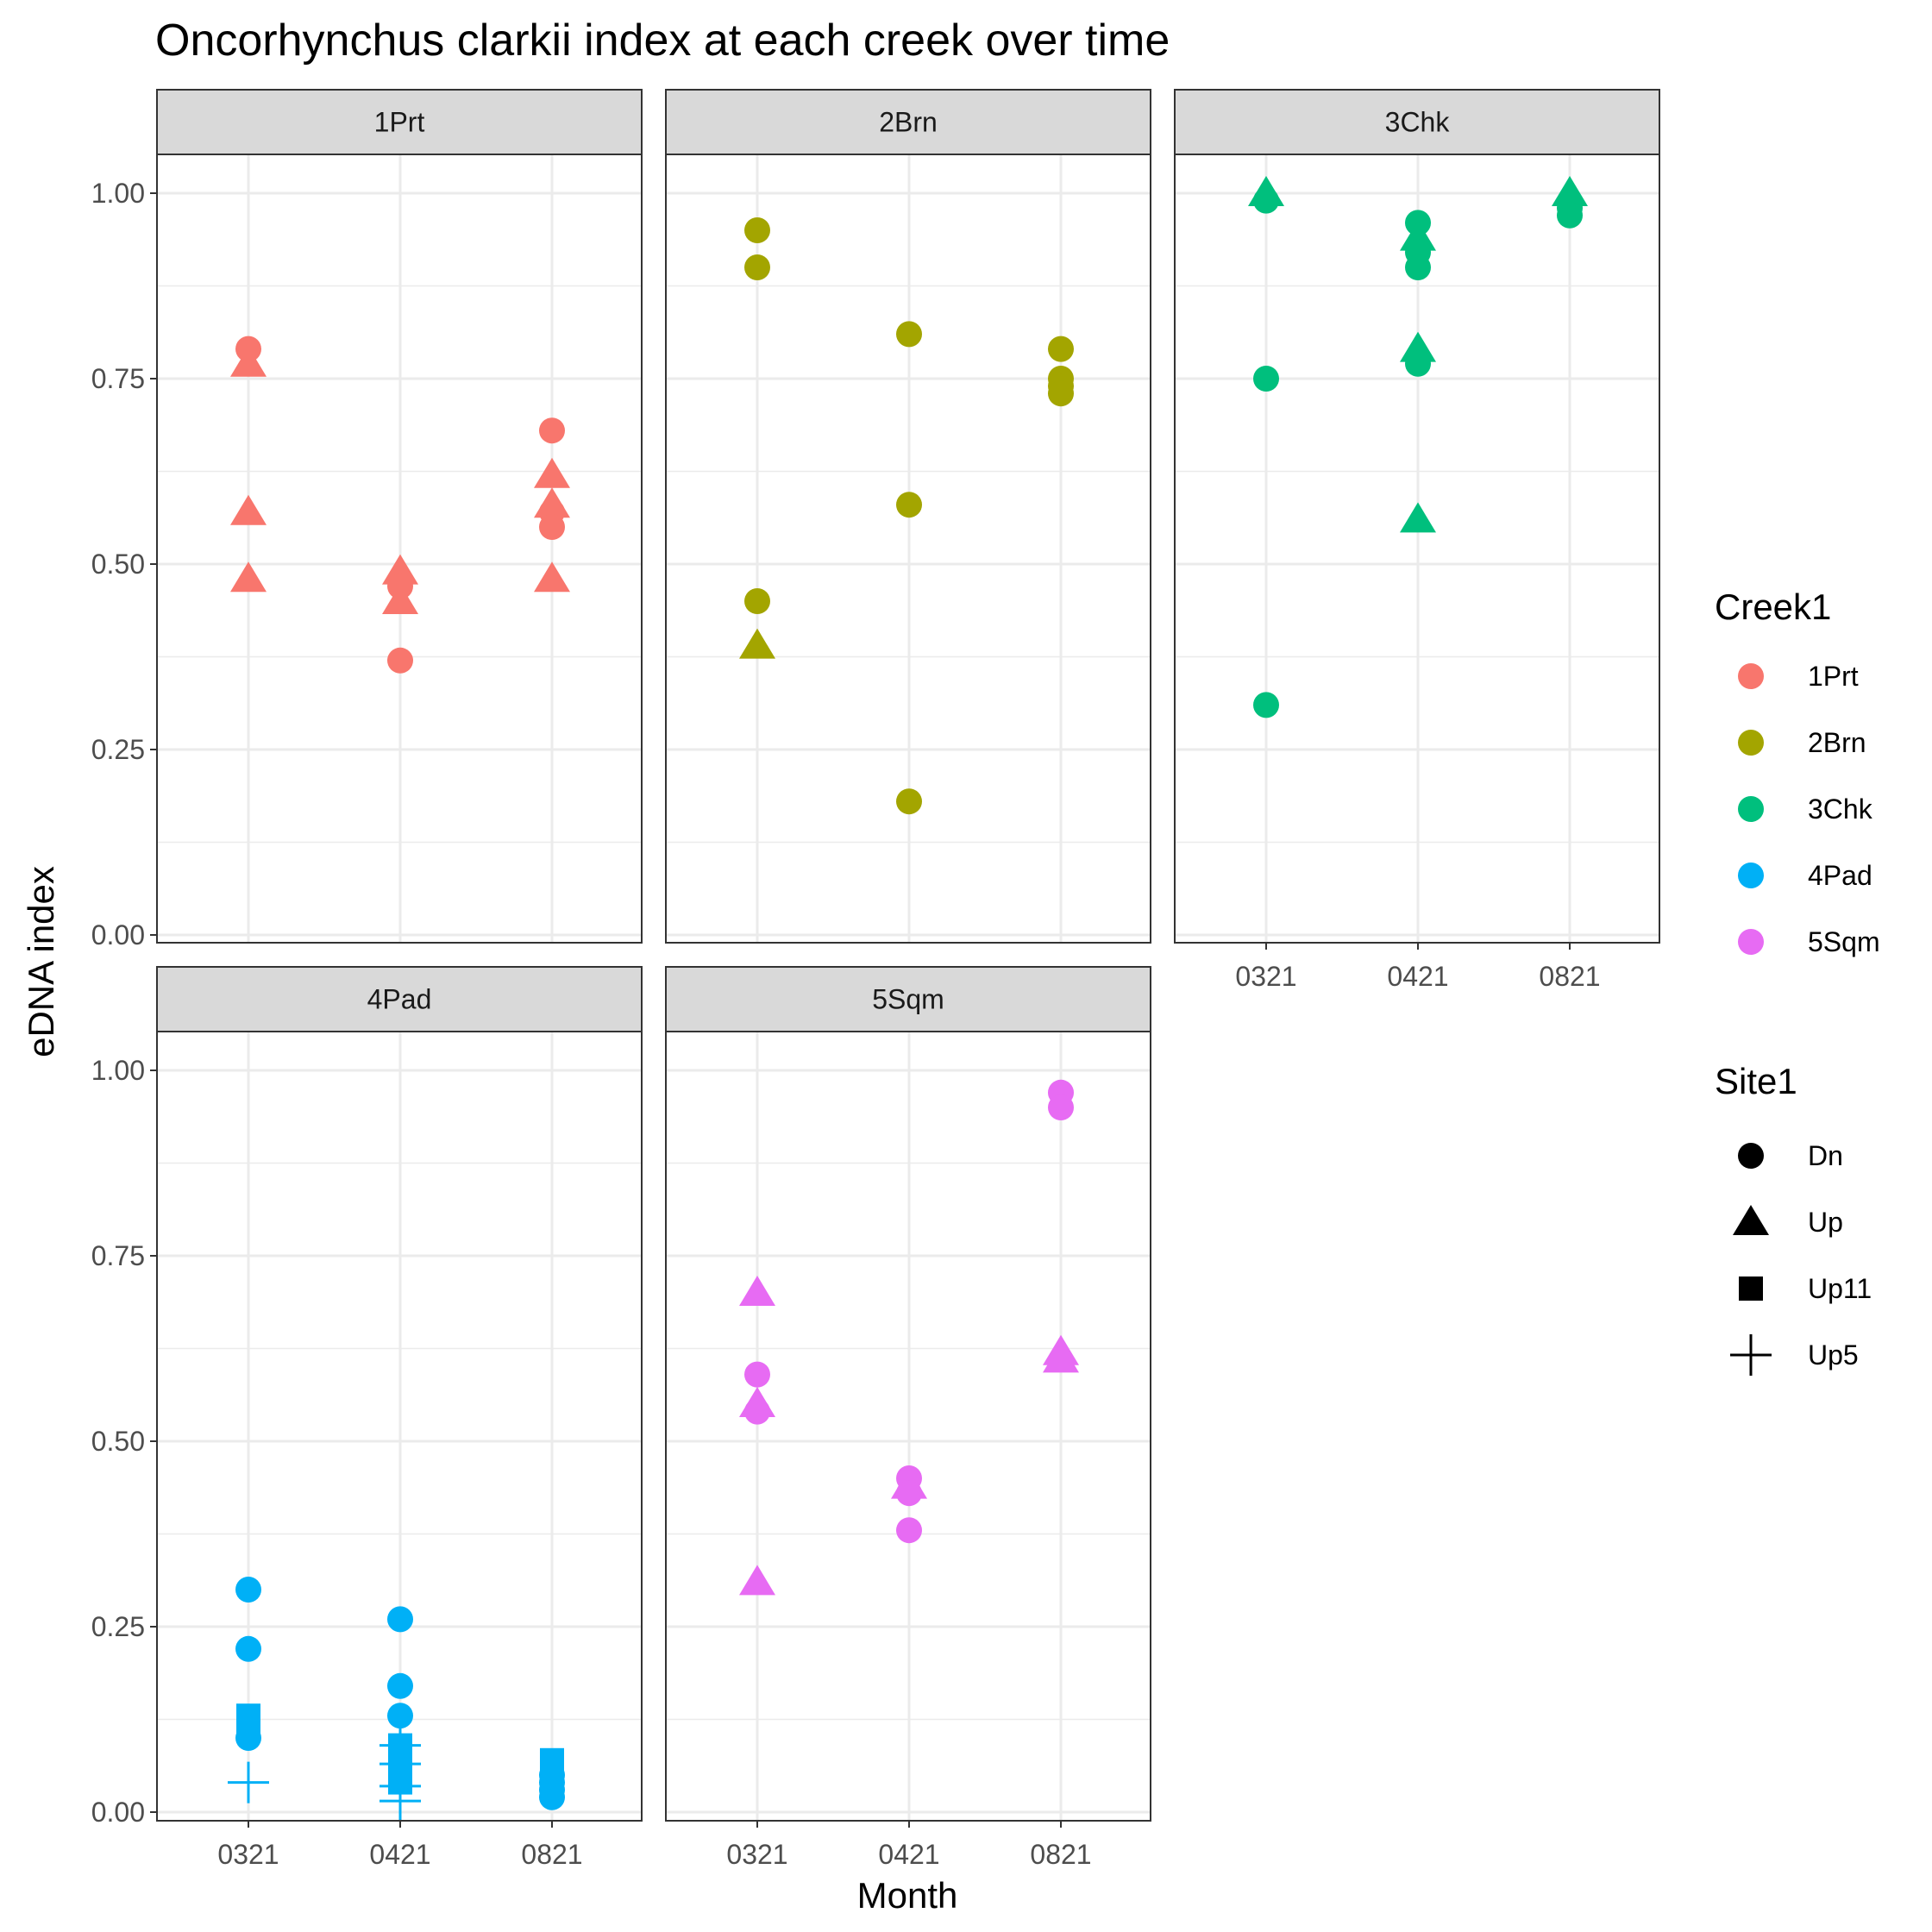  Describe the element at coordinates (1751, 676) in the screenshot. I see `legend-key-1Prt` at that location.